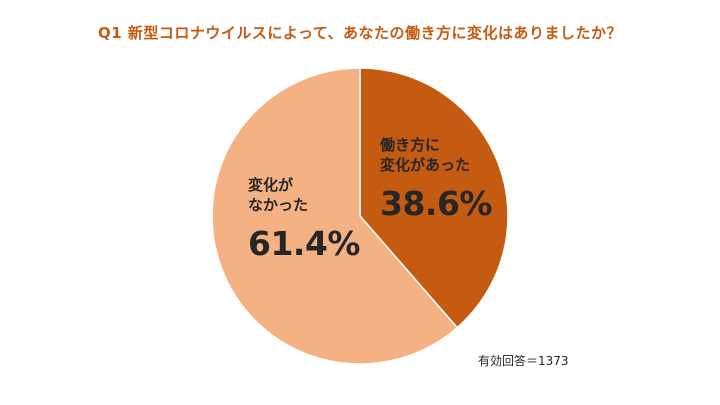 The width and height of the screenshot is (720, 405). Describe the element at coordinates (304, 243) in the screenshot. I see `slice-value-unchanged: 61.4%` at that location.